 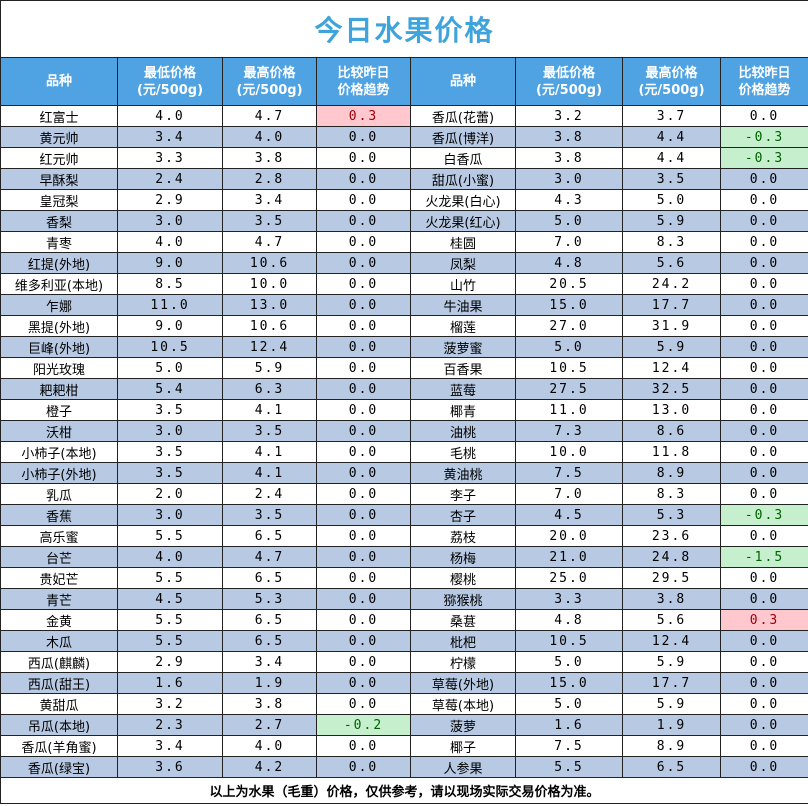 What do you see at coordinates (463, 641) in the screenshot?
I see `fruit-name: 枇杷` at bounding box center [463, 641].